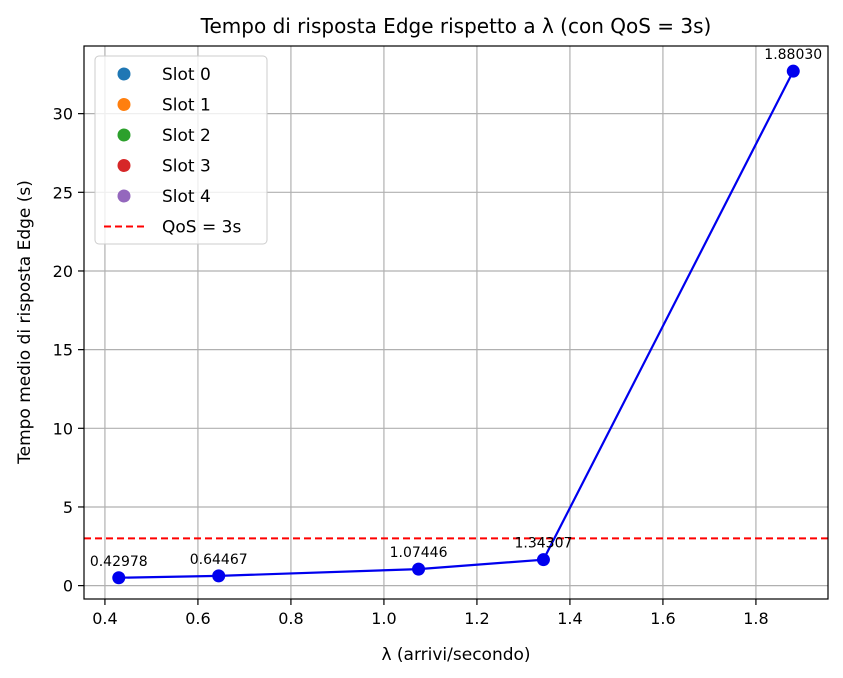 Image resolution: width=843 pixels, height=678 pixels. I want to click on point-label: 1.88030, so click(793, 55).